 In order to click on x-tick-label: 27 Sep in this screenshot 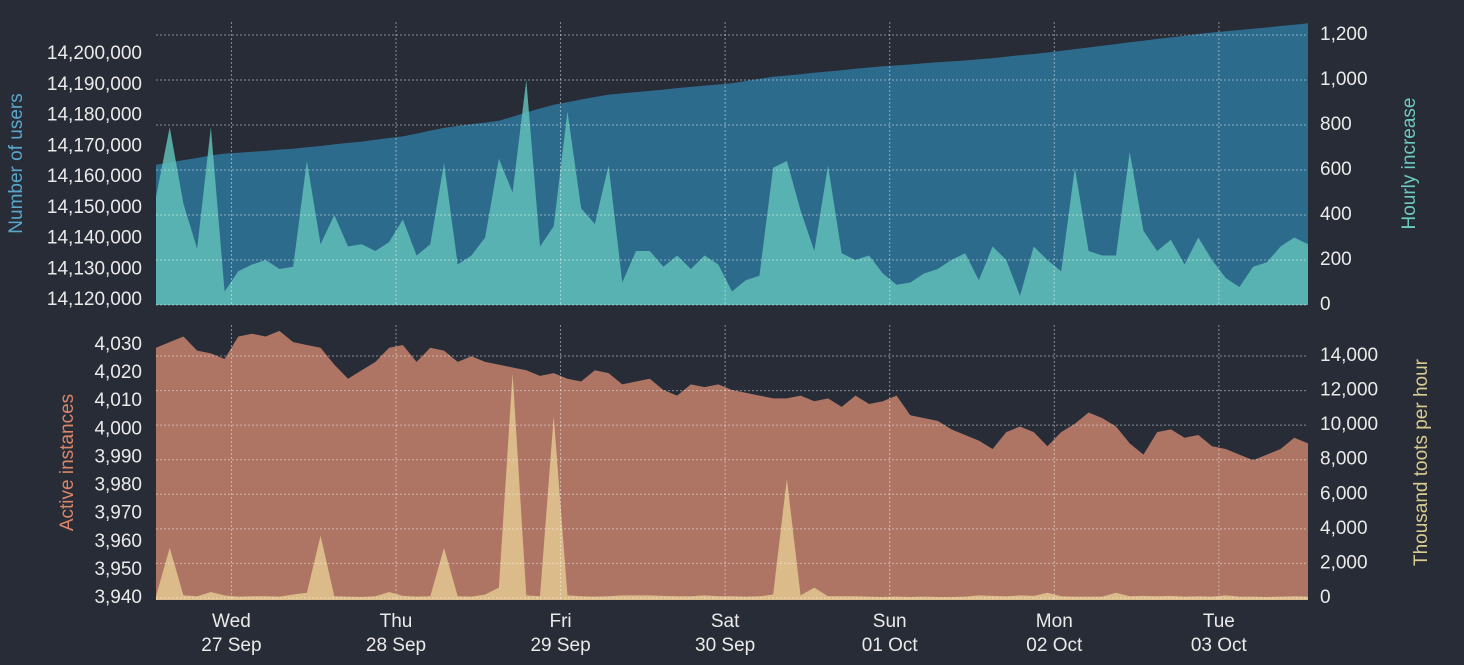, I will do `click(231, 645)`.